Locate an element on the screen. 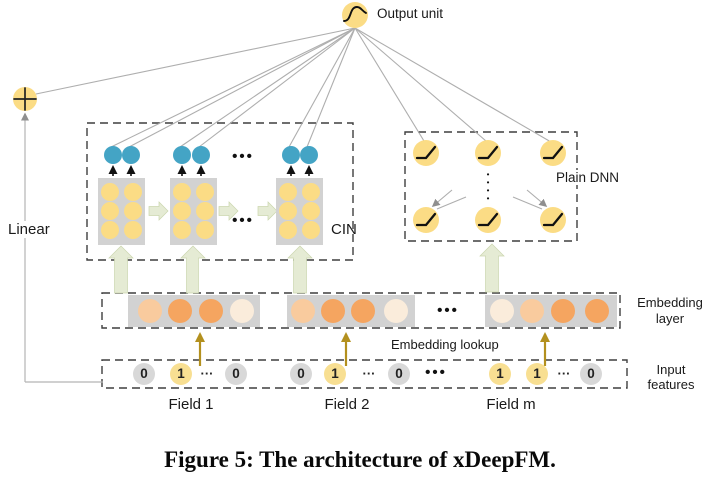 This screenshot has height=497, width=720. embedding-to-dnn-arrow is located at coordinates (492, 268).